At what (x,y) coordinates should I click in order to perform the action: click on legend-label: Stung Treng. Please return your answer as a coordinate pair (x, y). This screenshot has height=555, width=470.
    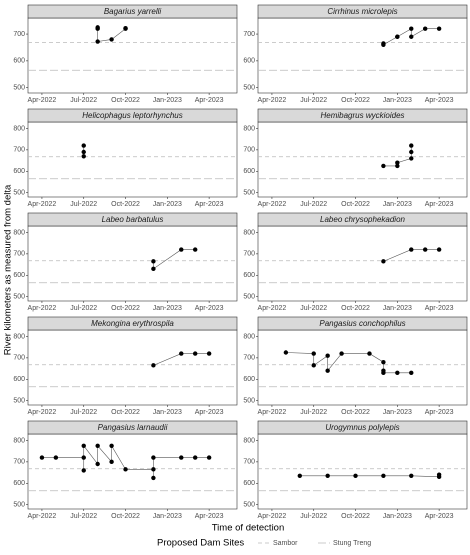
    Looking at the image, I should click on (352, 543).